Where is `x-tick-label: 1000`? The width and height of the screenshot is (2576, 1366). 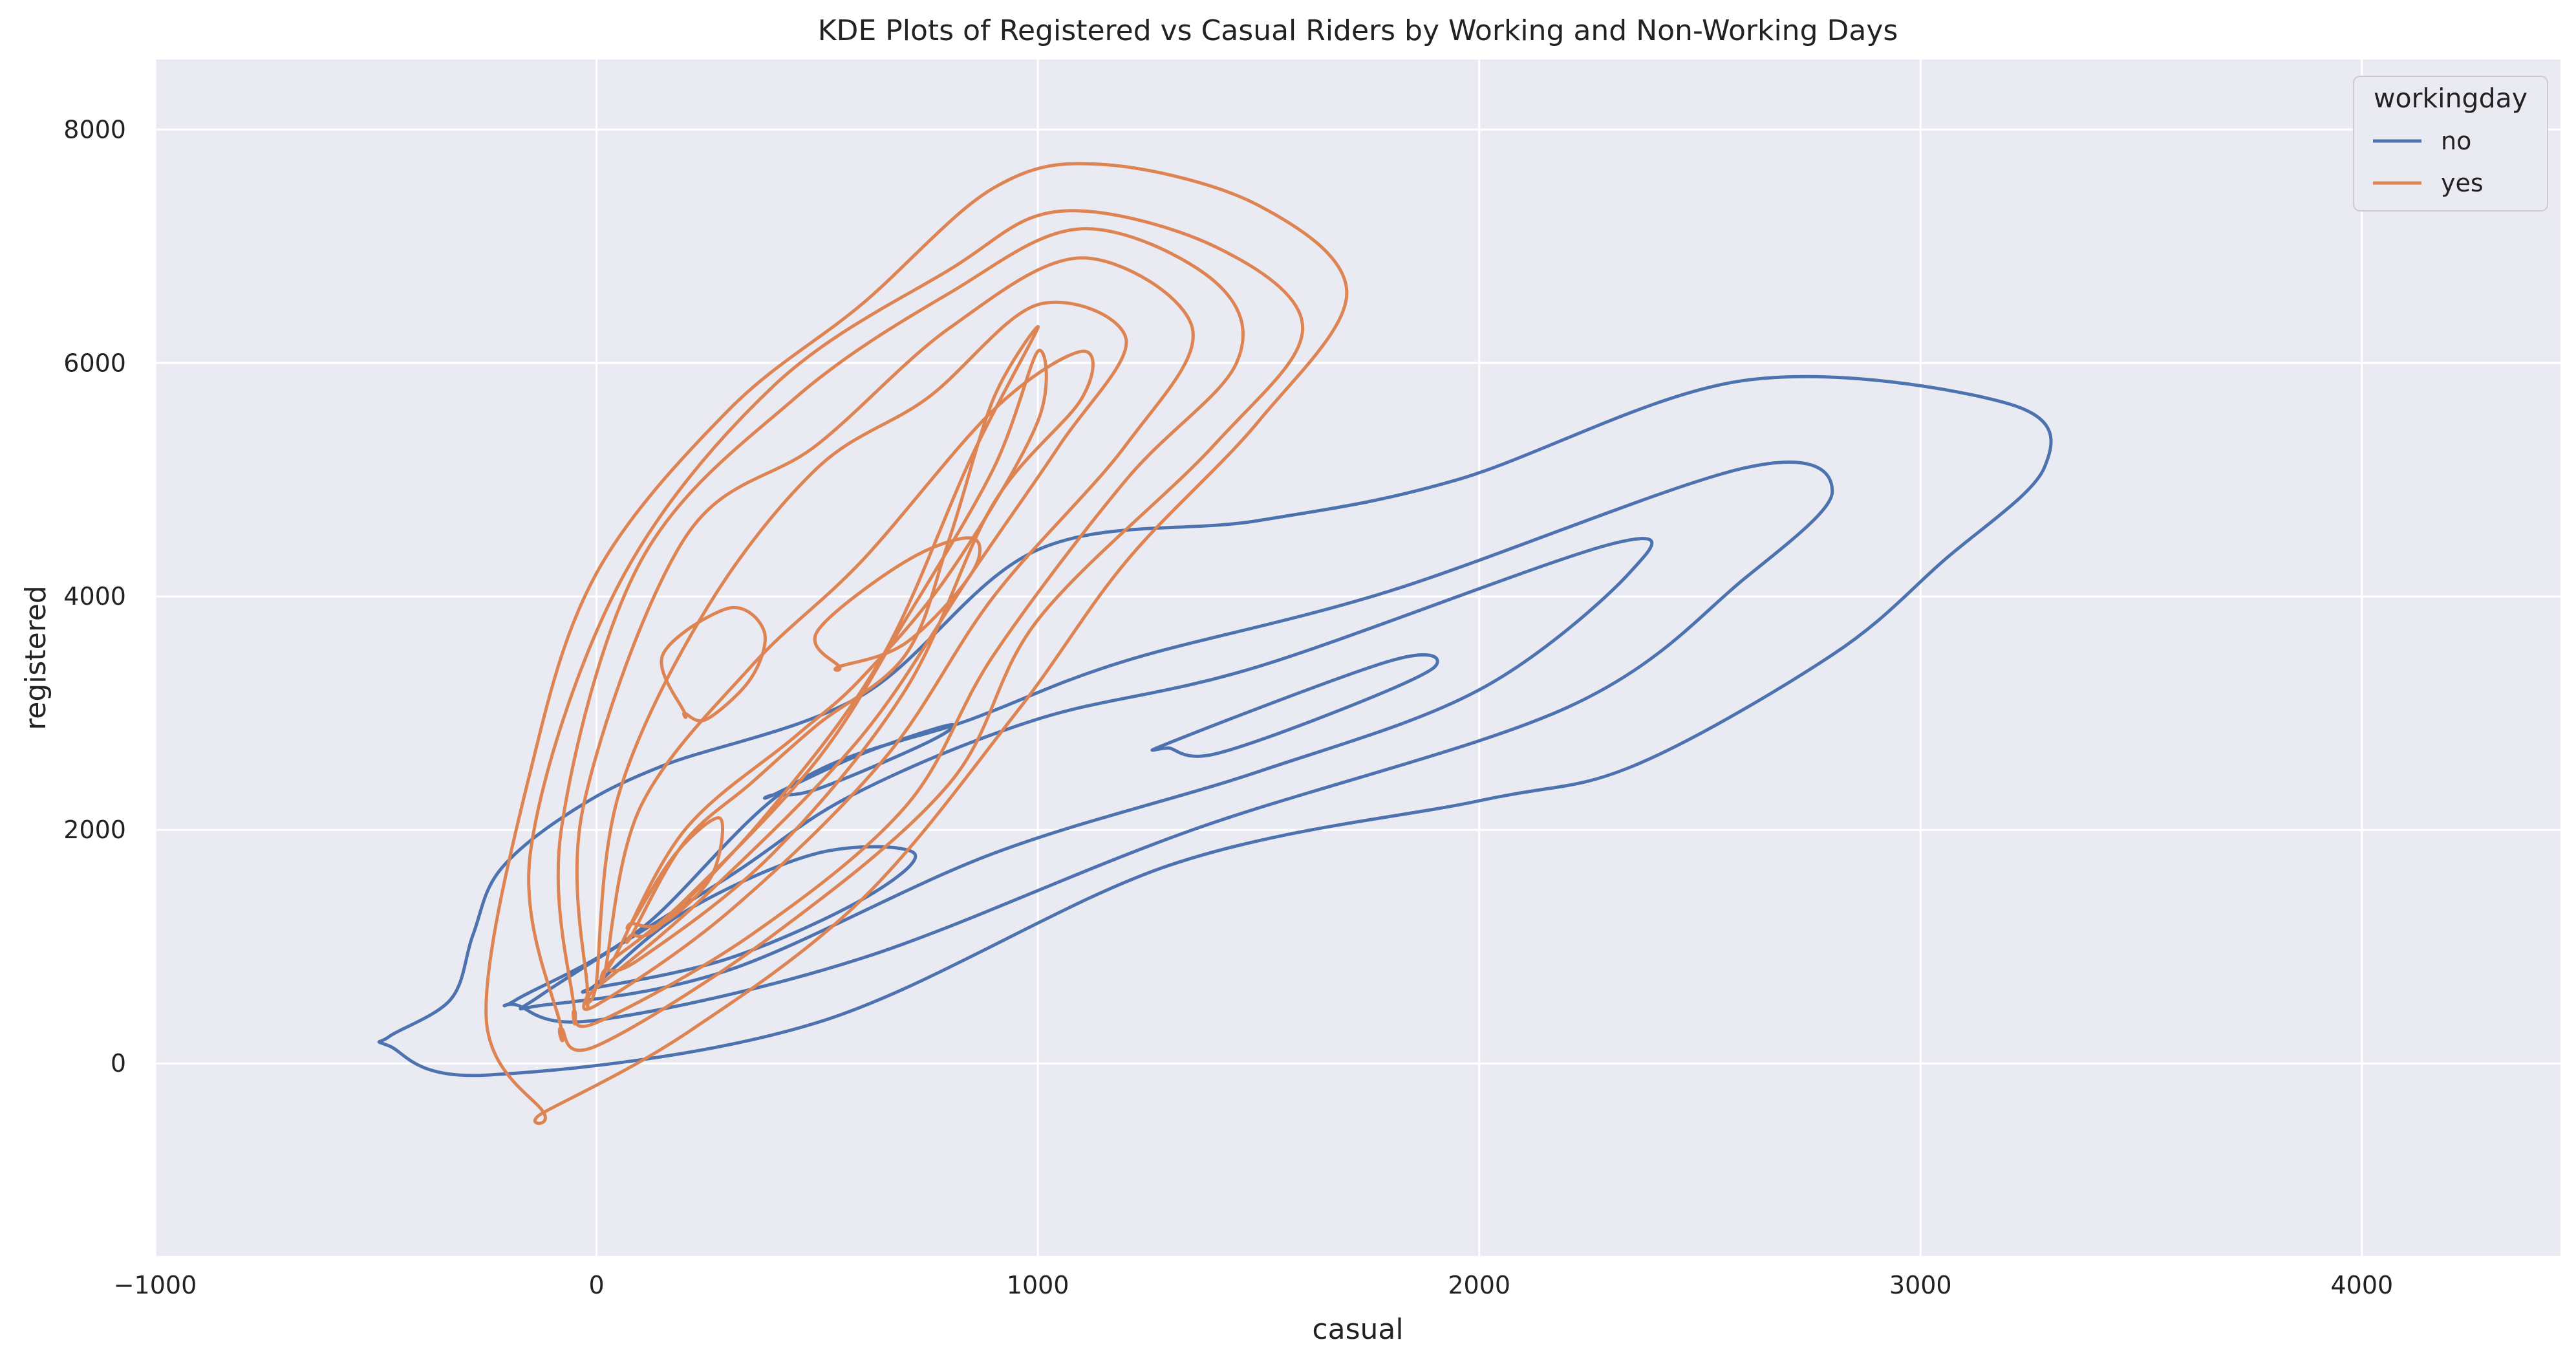 x-tick-label: 1000 is located at coordinates (1038, 1285).